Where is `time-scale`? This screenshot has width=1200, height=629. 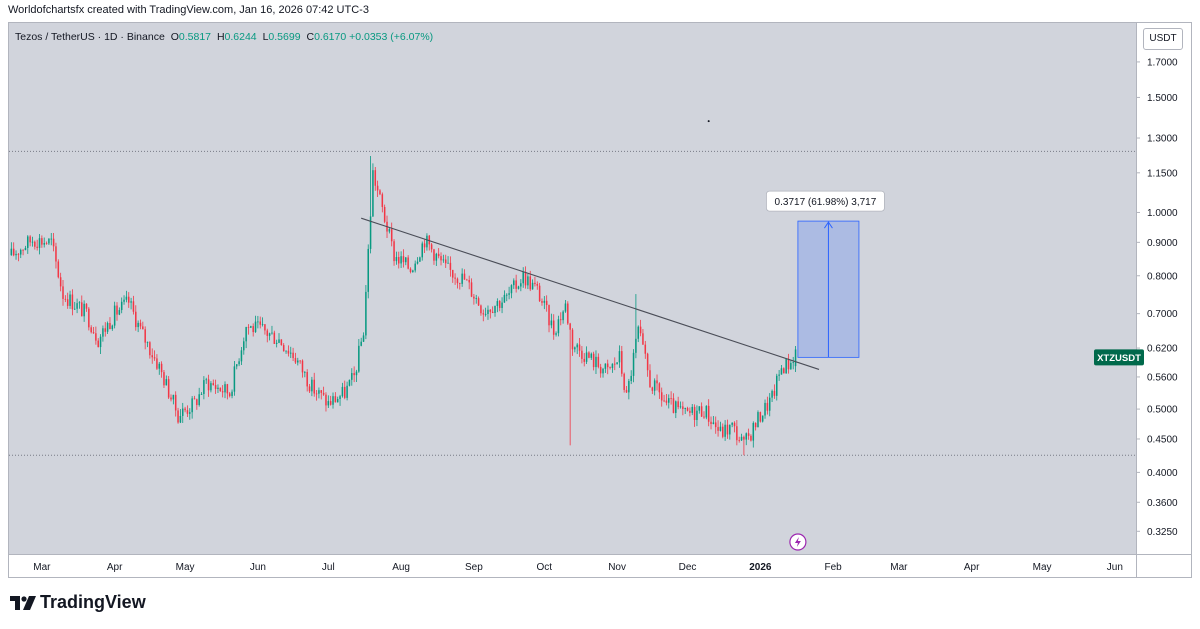
time-scale is located at coordinates (572, 565).